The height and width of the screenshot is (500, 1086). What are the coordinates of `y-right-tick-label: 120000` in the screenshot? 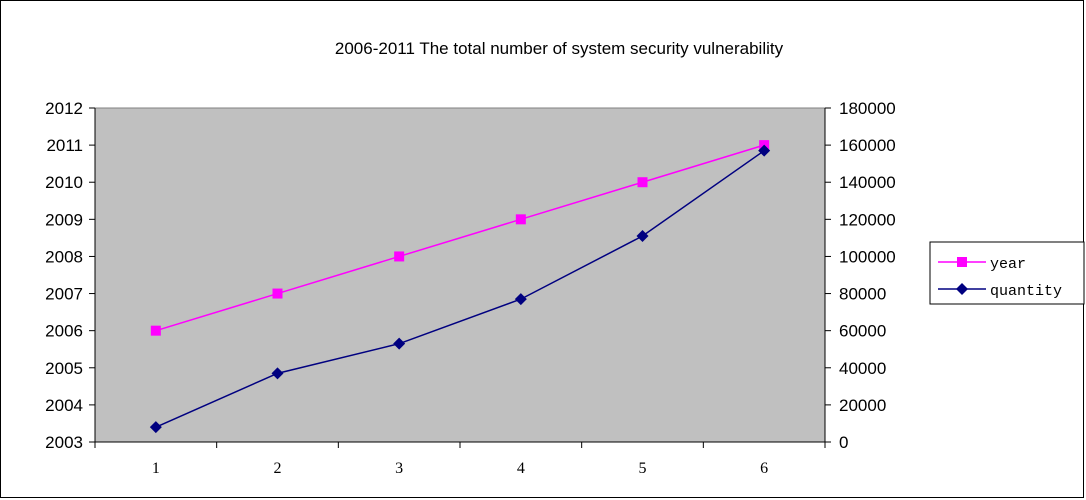 It's located at (867, 219).